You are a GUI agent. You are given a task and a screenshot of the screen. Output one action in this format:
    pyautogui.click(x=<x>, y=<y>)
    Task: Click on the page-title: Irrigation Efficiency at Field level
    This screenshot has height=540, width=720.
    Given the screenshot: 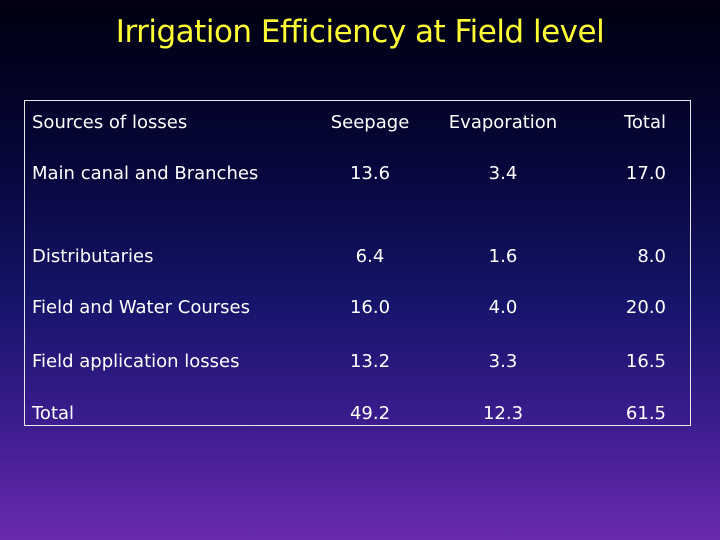 What is the action you would take?
    pyautogui.click(x=360, y=32)
    